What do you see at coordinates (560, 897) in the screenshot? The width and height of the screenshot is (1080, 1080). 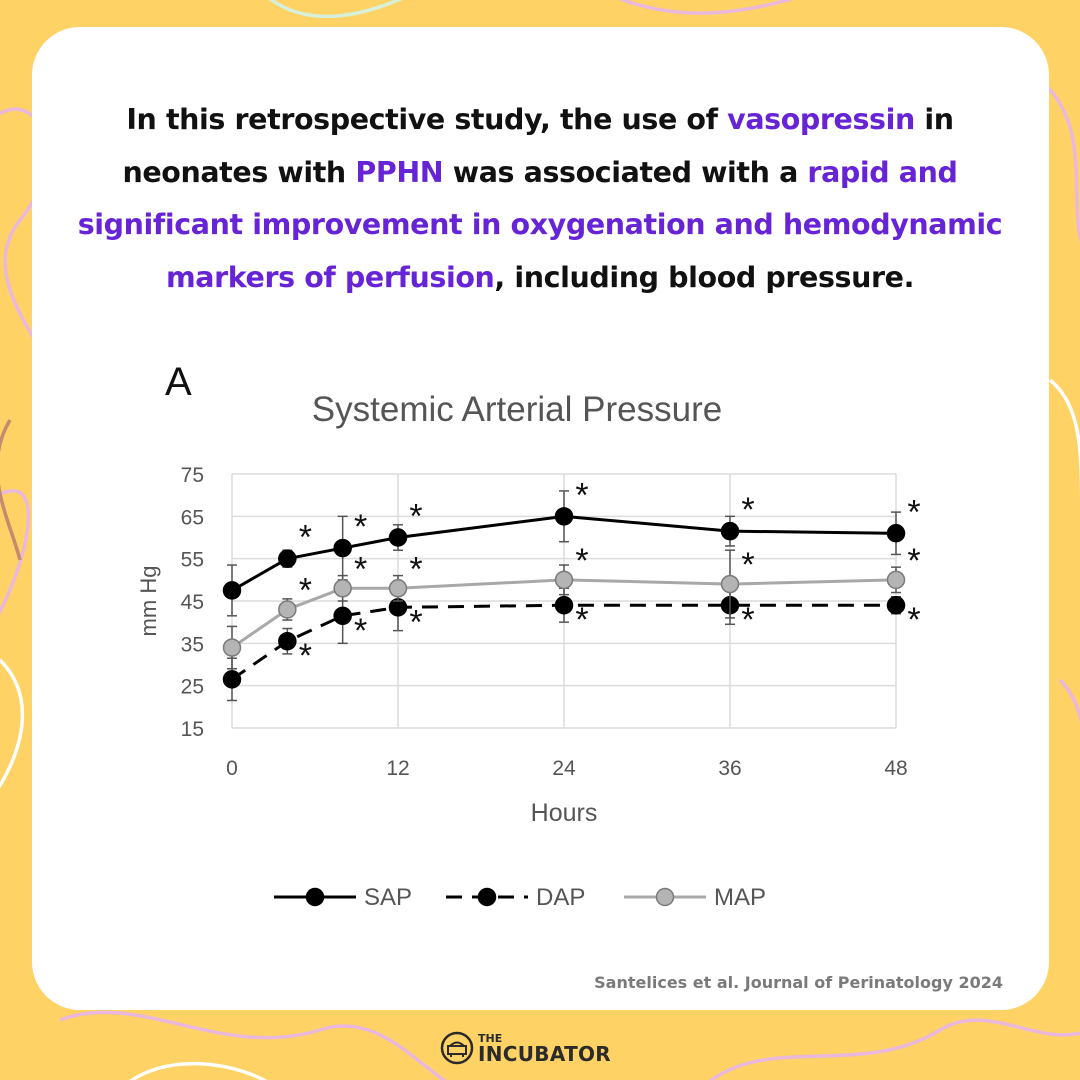 I see `legend-dap-label: DAP` at bounding box center [560, 897].